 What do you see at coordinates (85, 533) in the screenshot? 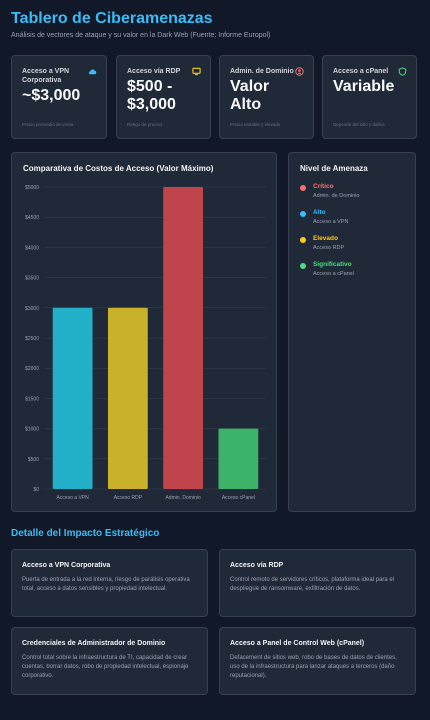
I see `impact-section-title: Detalle del Impacto Estratégico` at bounding box center [85, 533].